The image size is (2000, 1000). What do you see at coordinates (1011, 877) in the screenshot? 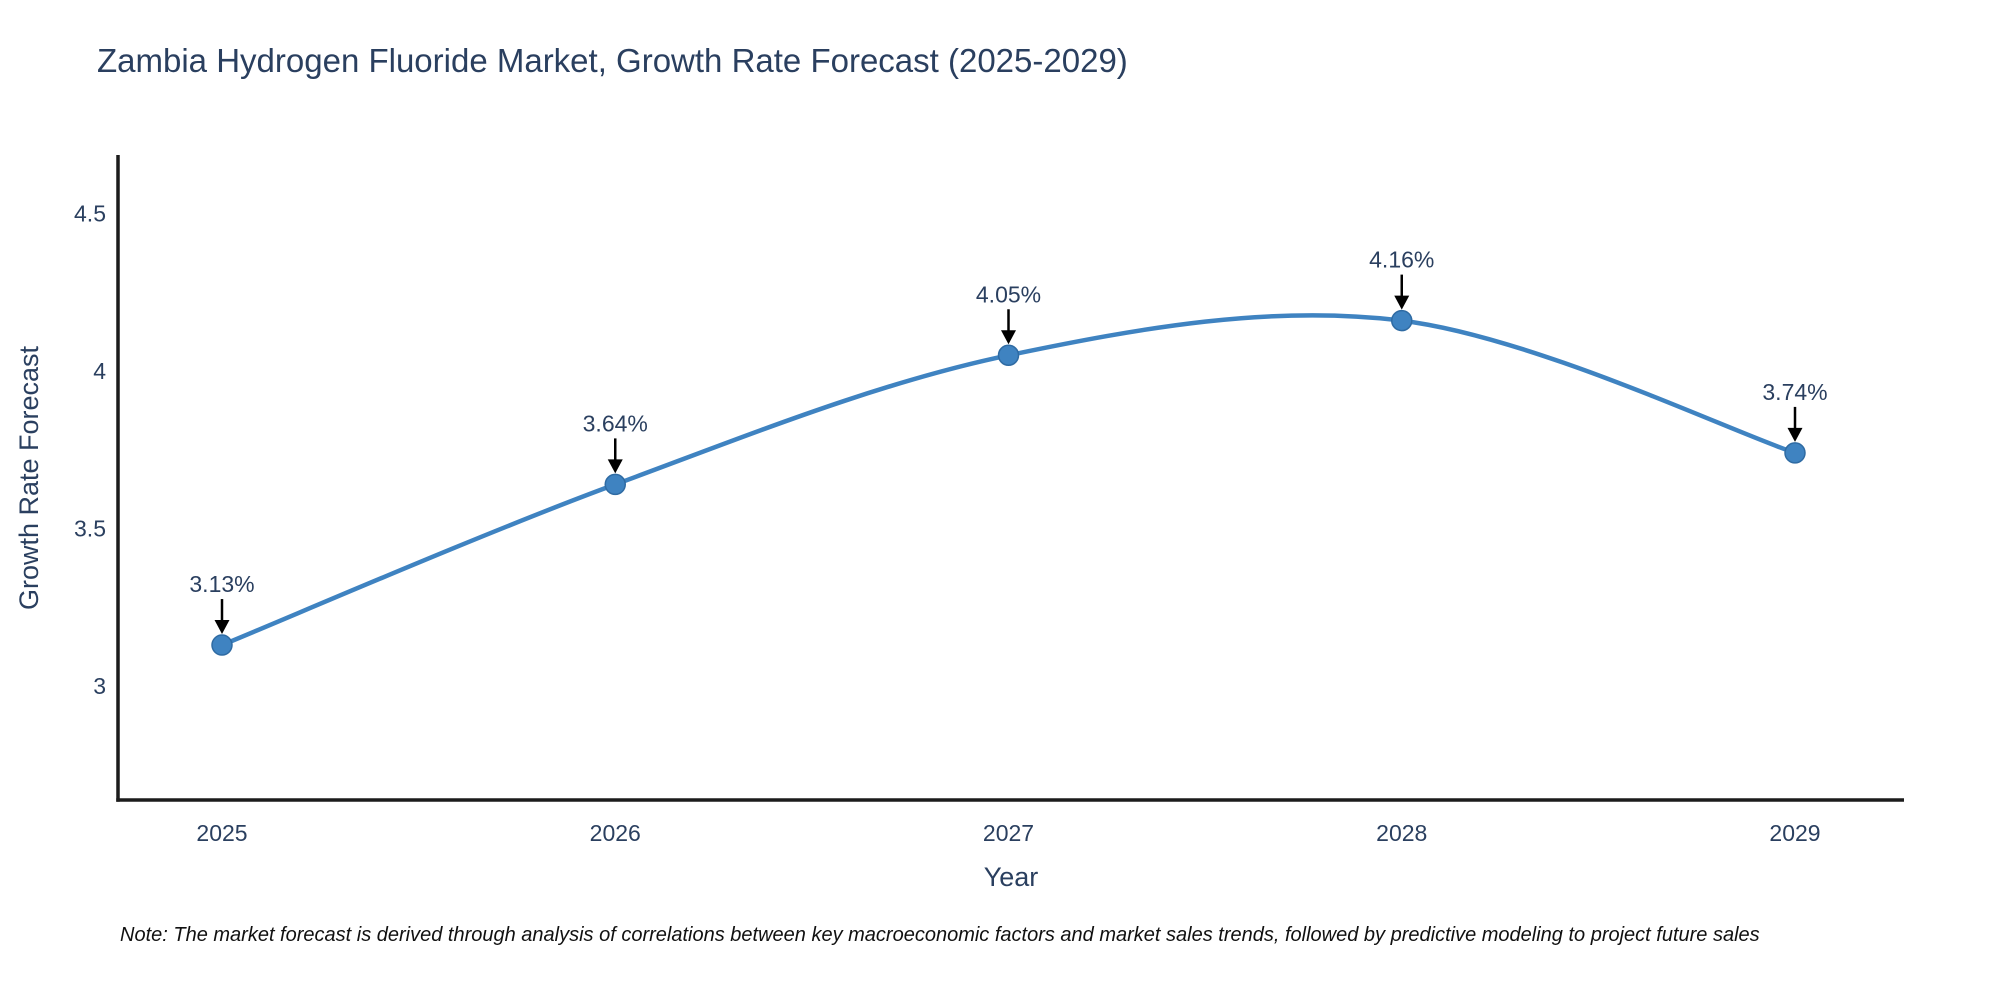
I see `x-axis-title: Year` at bounding box center [1011, 877].